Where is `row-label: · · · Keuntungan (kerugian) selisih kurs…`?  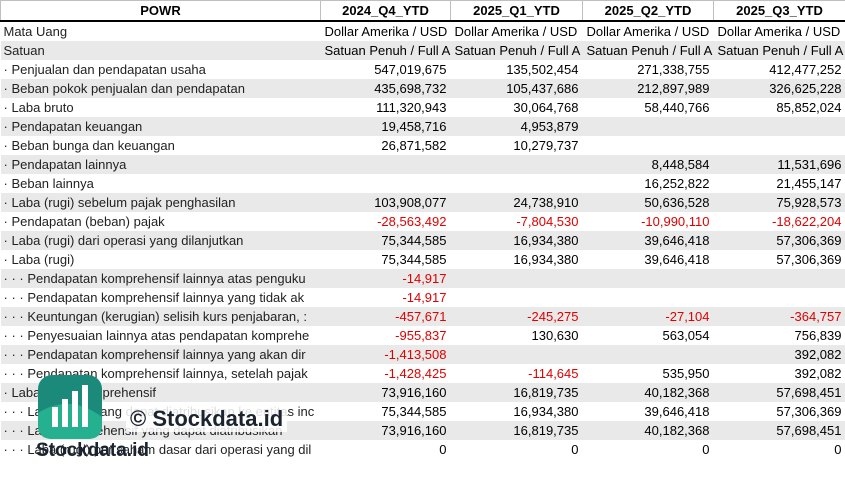
row-label: · · · Keuntungan (kerugian) selisih kurs… is located at coordinates (160, 316).